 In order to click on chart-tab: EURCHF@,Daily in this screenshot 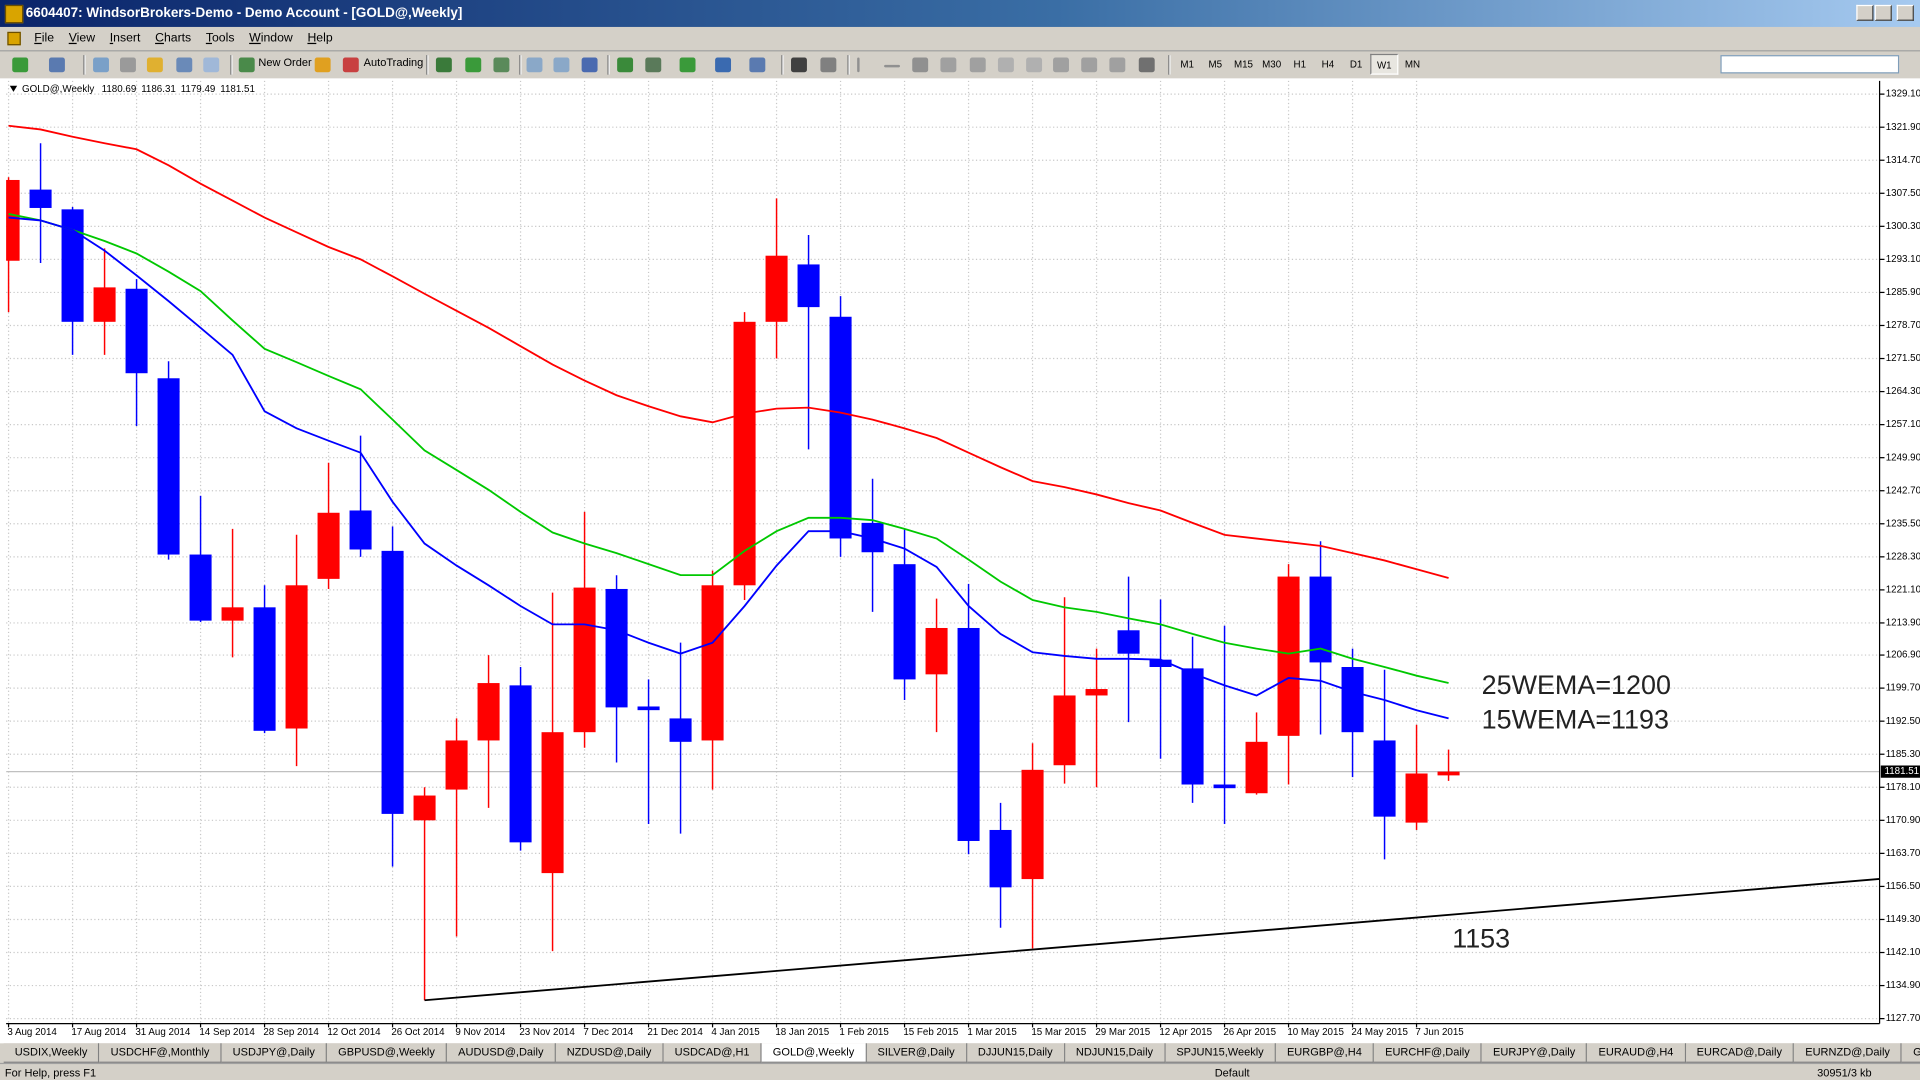, I will do `click(1428, 1053)`.